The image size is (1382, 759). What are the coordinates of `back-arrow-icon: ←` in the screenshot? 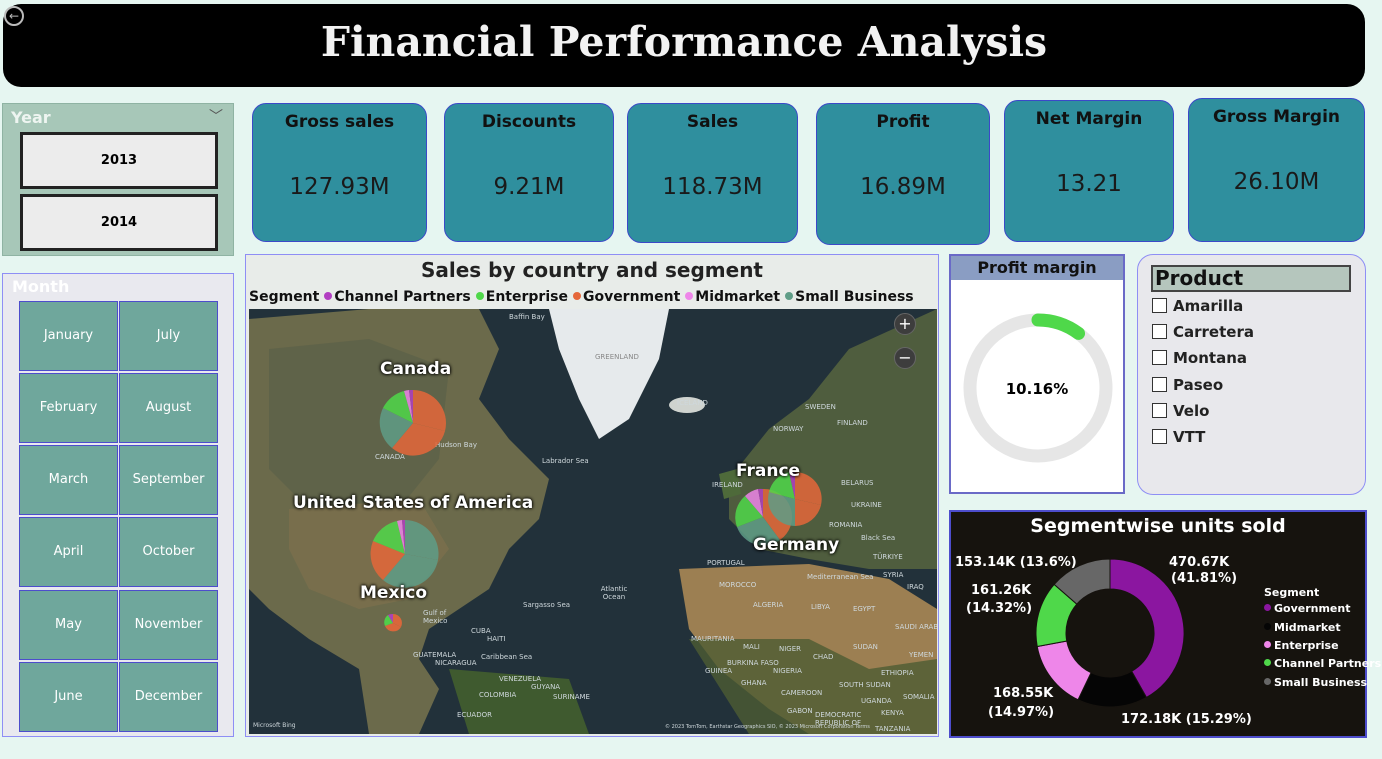 It's located at (14, 16).